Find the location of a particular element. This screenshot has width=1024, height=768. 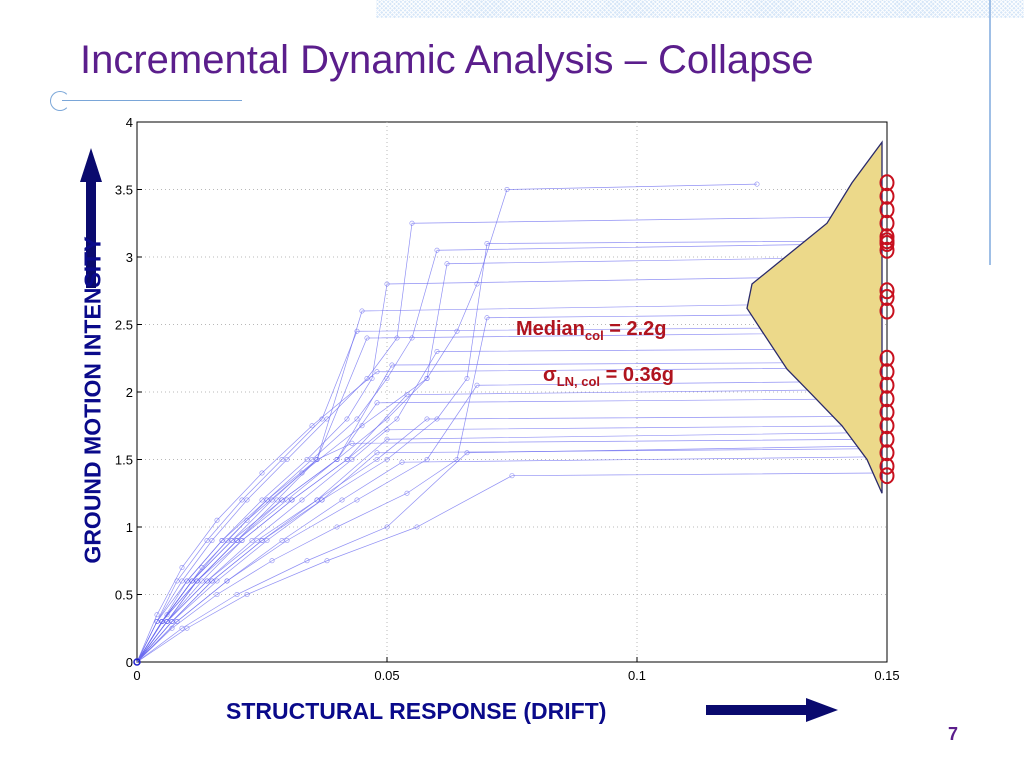

sigma-annotation: σLN, col = 0.36g is located at coordinates (608, 376).